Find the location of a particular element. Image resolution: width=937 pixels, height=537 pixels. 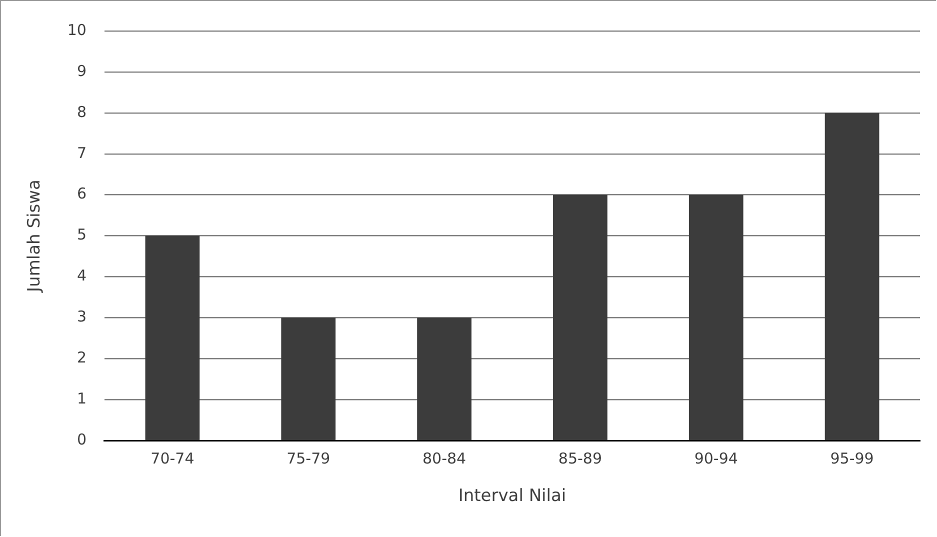

y-tick-label: 9 is located at coordinates (81, 71).